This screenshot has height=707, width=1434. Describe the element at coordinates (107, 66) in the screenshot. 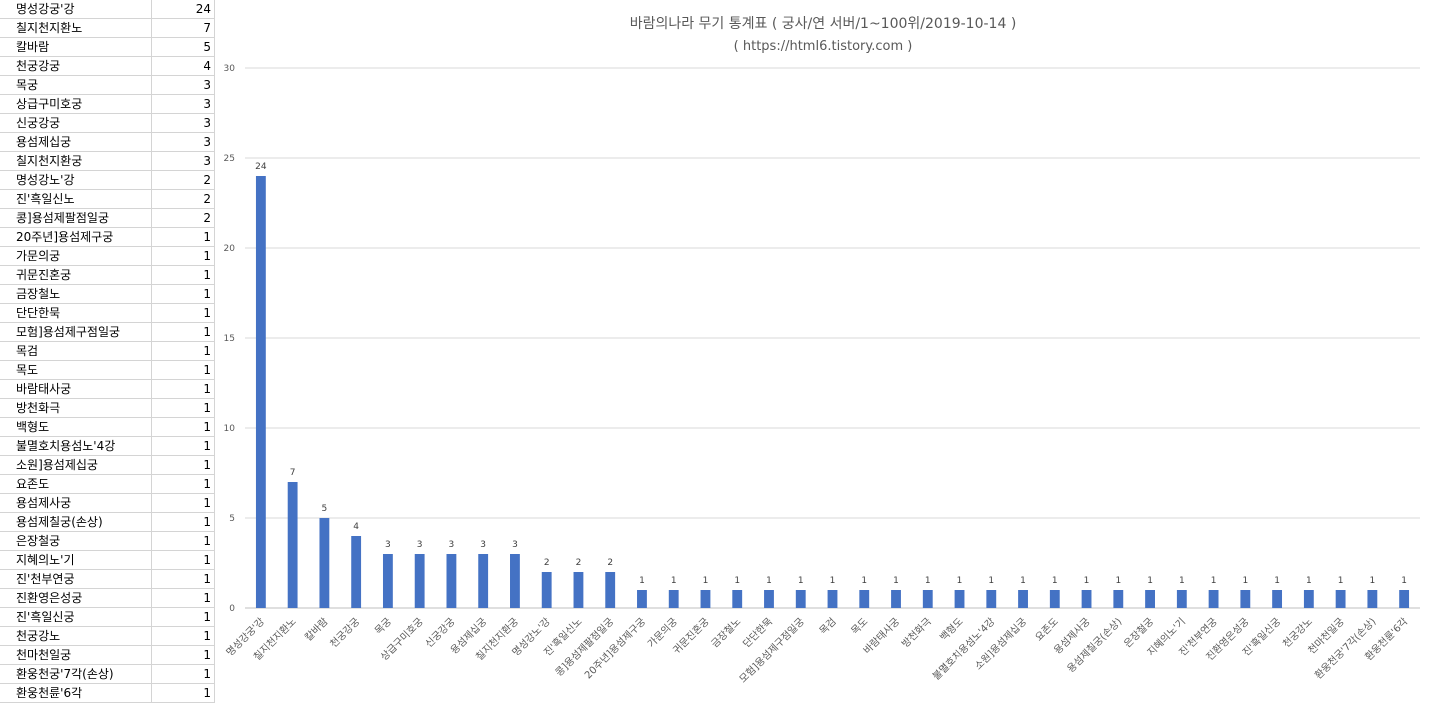

I see `table-row: 천궁강궁 4` at that location.